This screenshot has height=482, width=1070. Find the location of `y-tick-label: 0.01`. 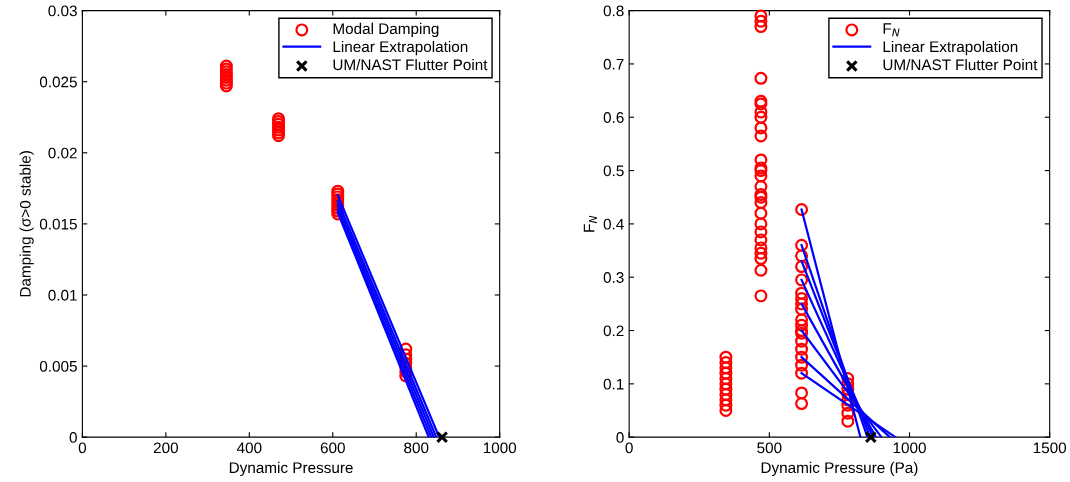

y-tick-label: 0.01 is located at coordinates (62, 295).